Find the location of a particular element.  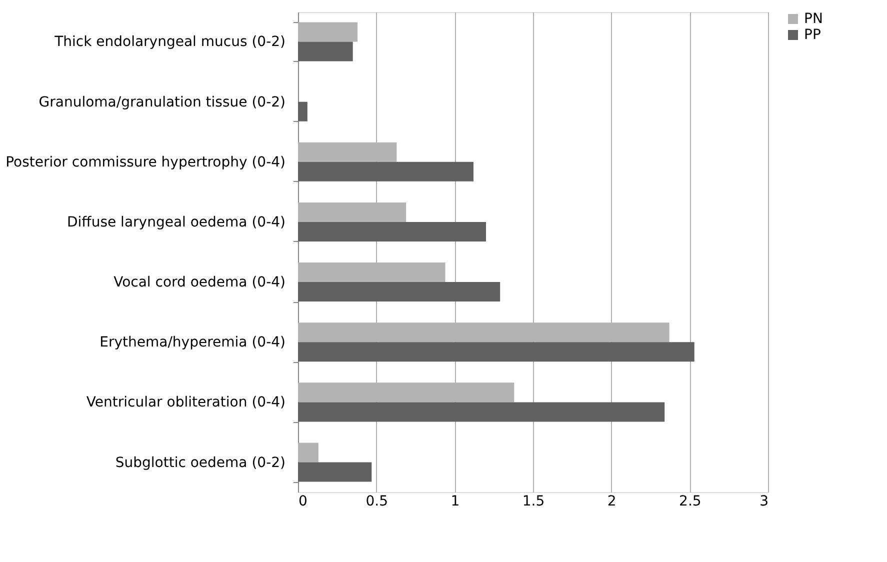

y-tick-label: Diffuse laryngeal oedema (0-4) is located at coordinates (176, 222).